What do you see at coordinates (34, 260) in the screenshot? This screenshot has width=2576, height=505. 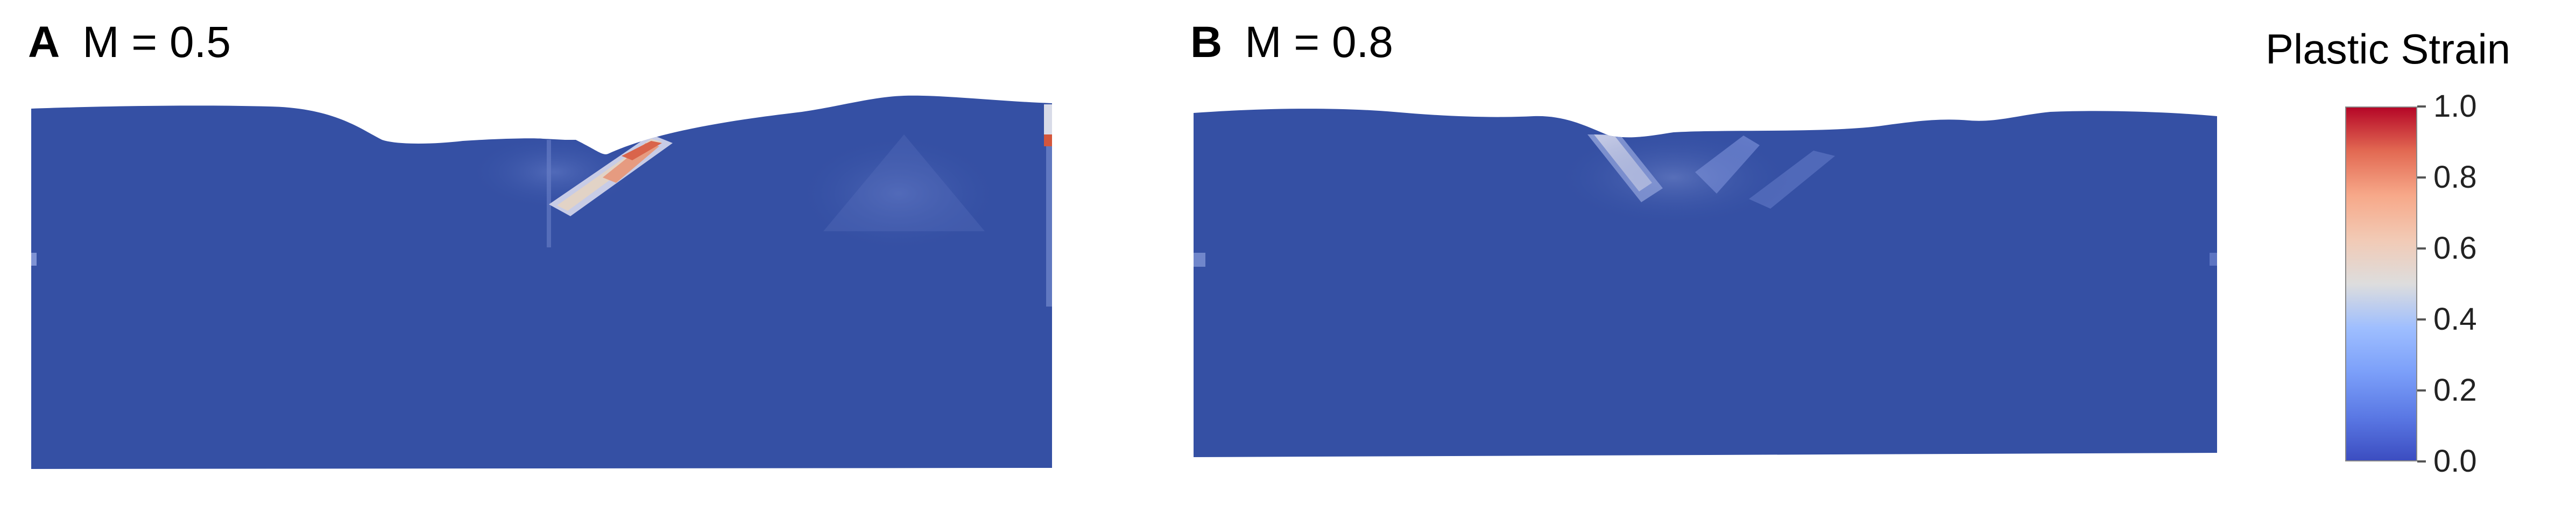 I see `panel-a-left-edge-patch` at bounding box center [34, 260].